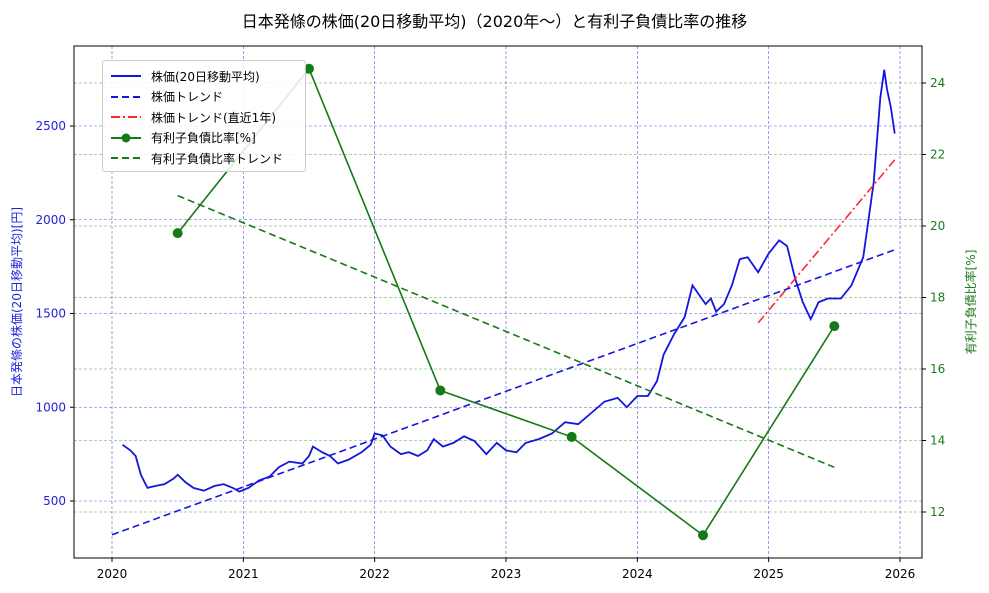 The width and height of the screenshot is (989, 593). What do you see at coordinates (826, 241) in the screenshot?
I see `series-line` at bounding box center [826, 241].